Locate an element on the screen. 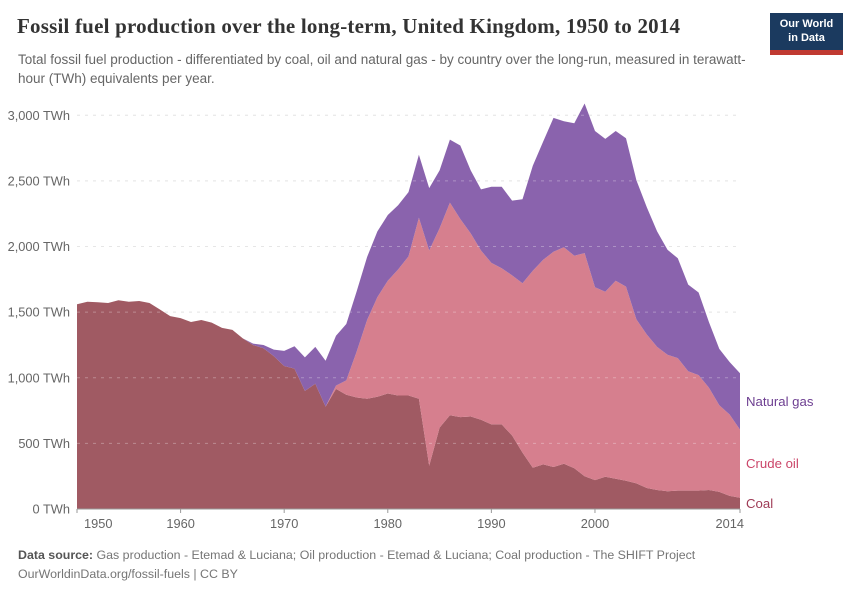  y-tick-label-500: 500 TWh is located at coordinates (44, 443).